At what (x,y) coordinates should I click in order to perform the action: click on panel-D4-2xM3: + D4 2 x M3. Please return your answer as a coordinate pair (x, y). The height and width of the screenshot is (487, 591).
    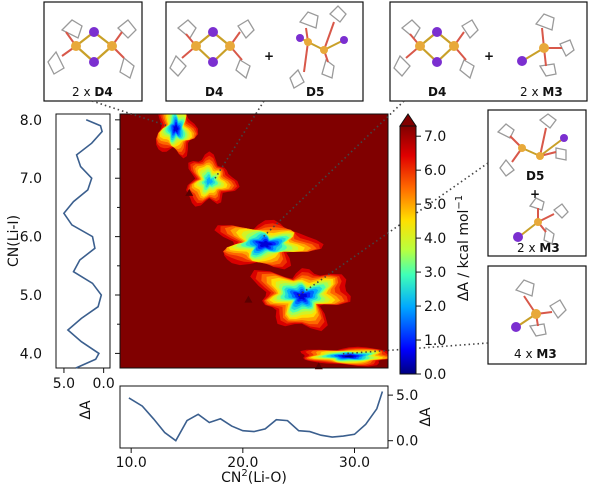
    Looking at the image, I should click on (488, 51).